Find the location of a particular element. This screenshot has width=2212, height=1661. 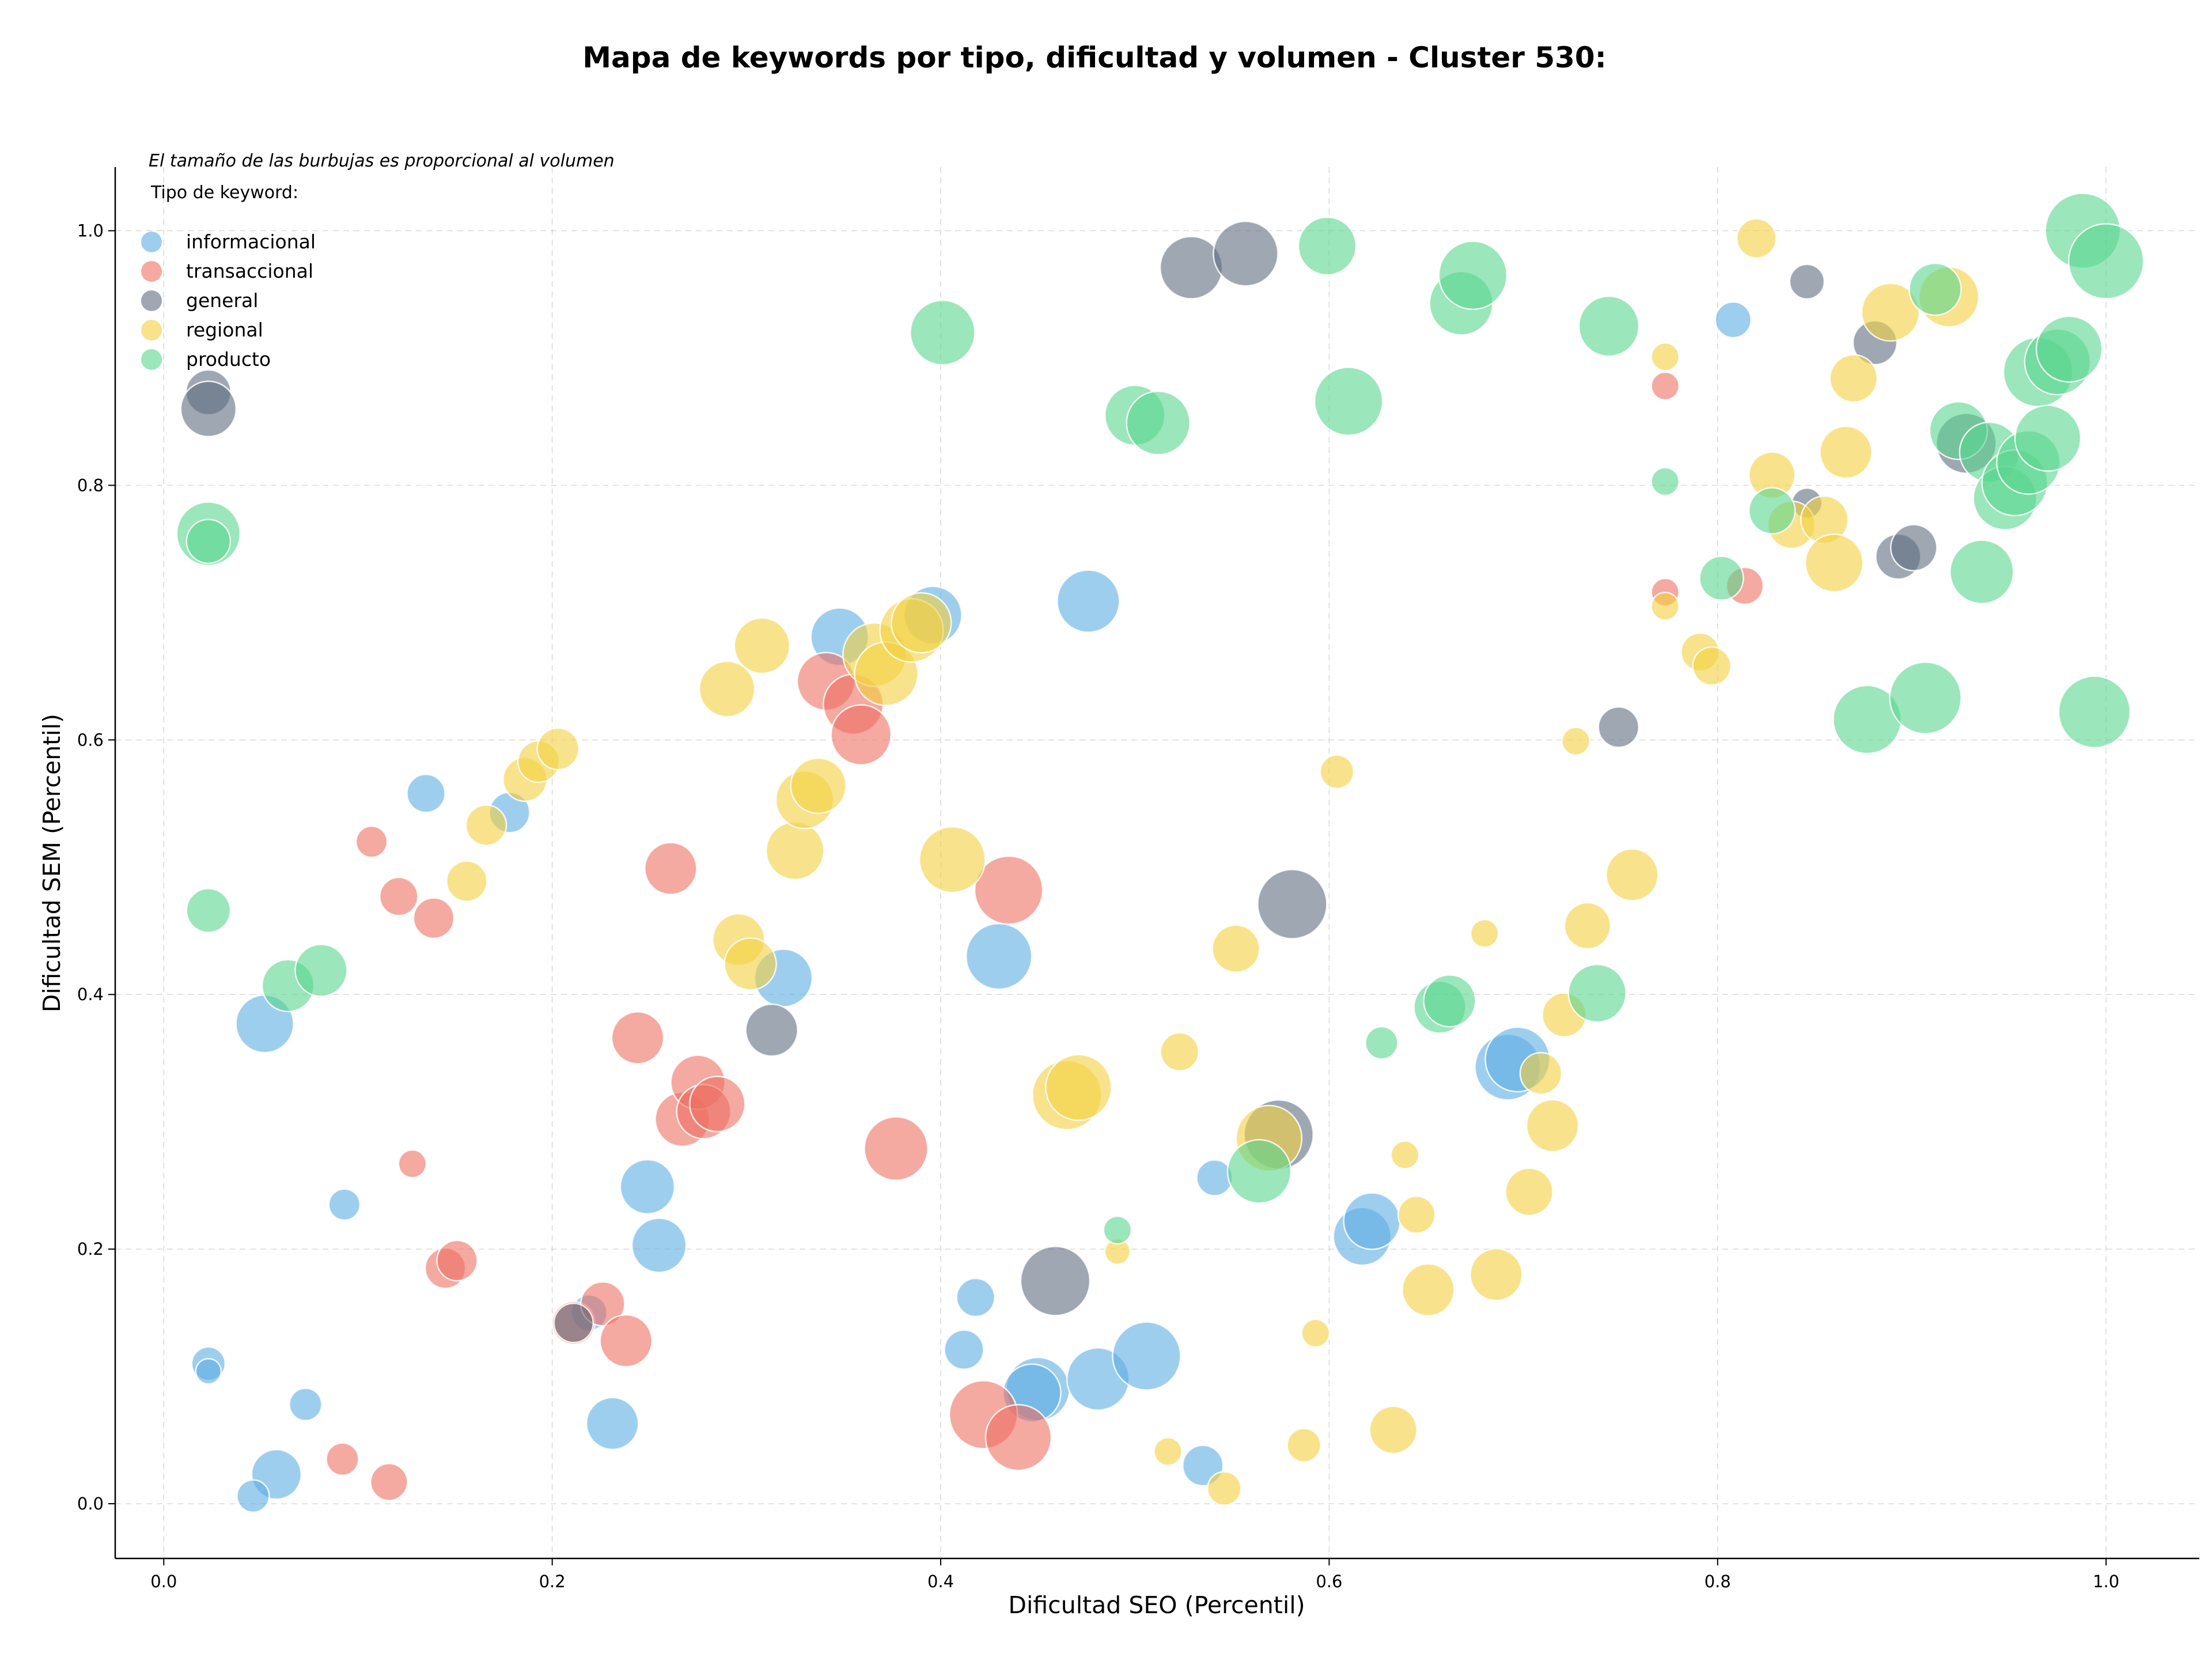

legend-marker-informacional is located at coordinates (151, 242).